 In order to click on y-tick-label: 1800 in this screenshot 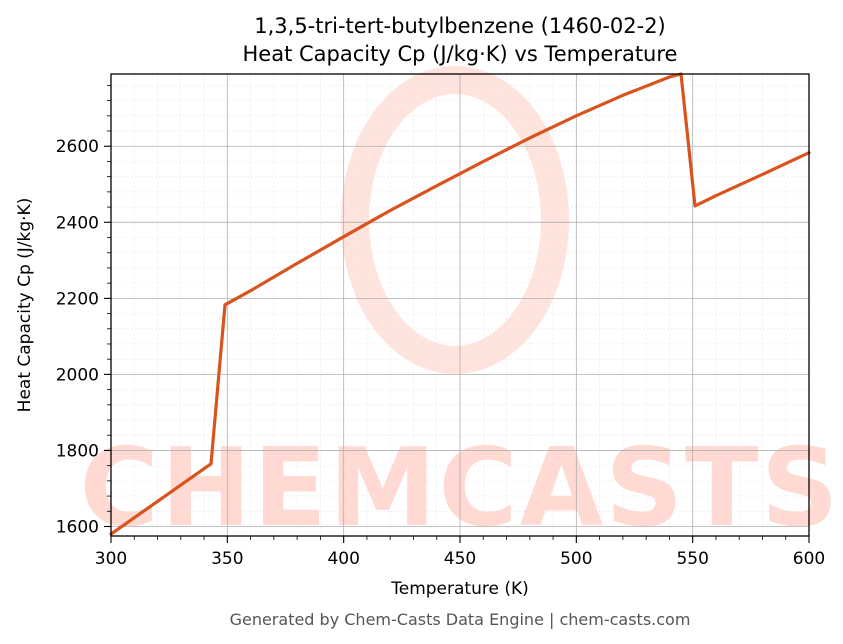, I will do `click(77, 451)`.